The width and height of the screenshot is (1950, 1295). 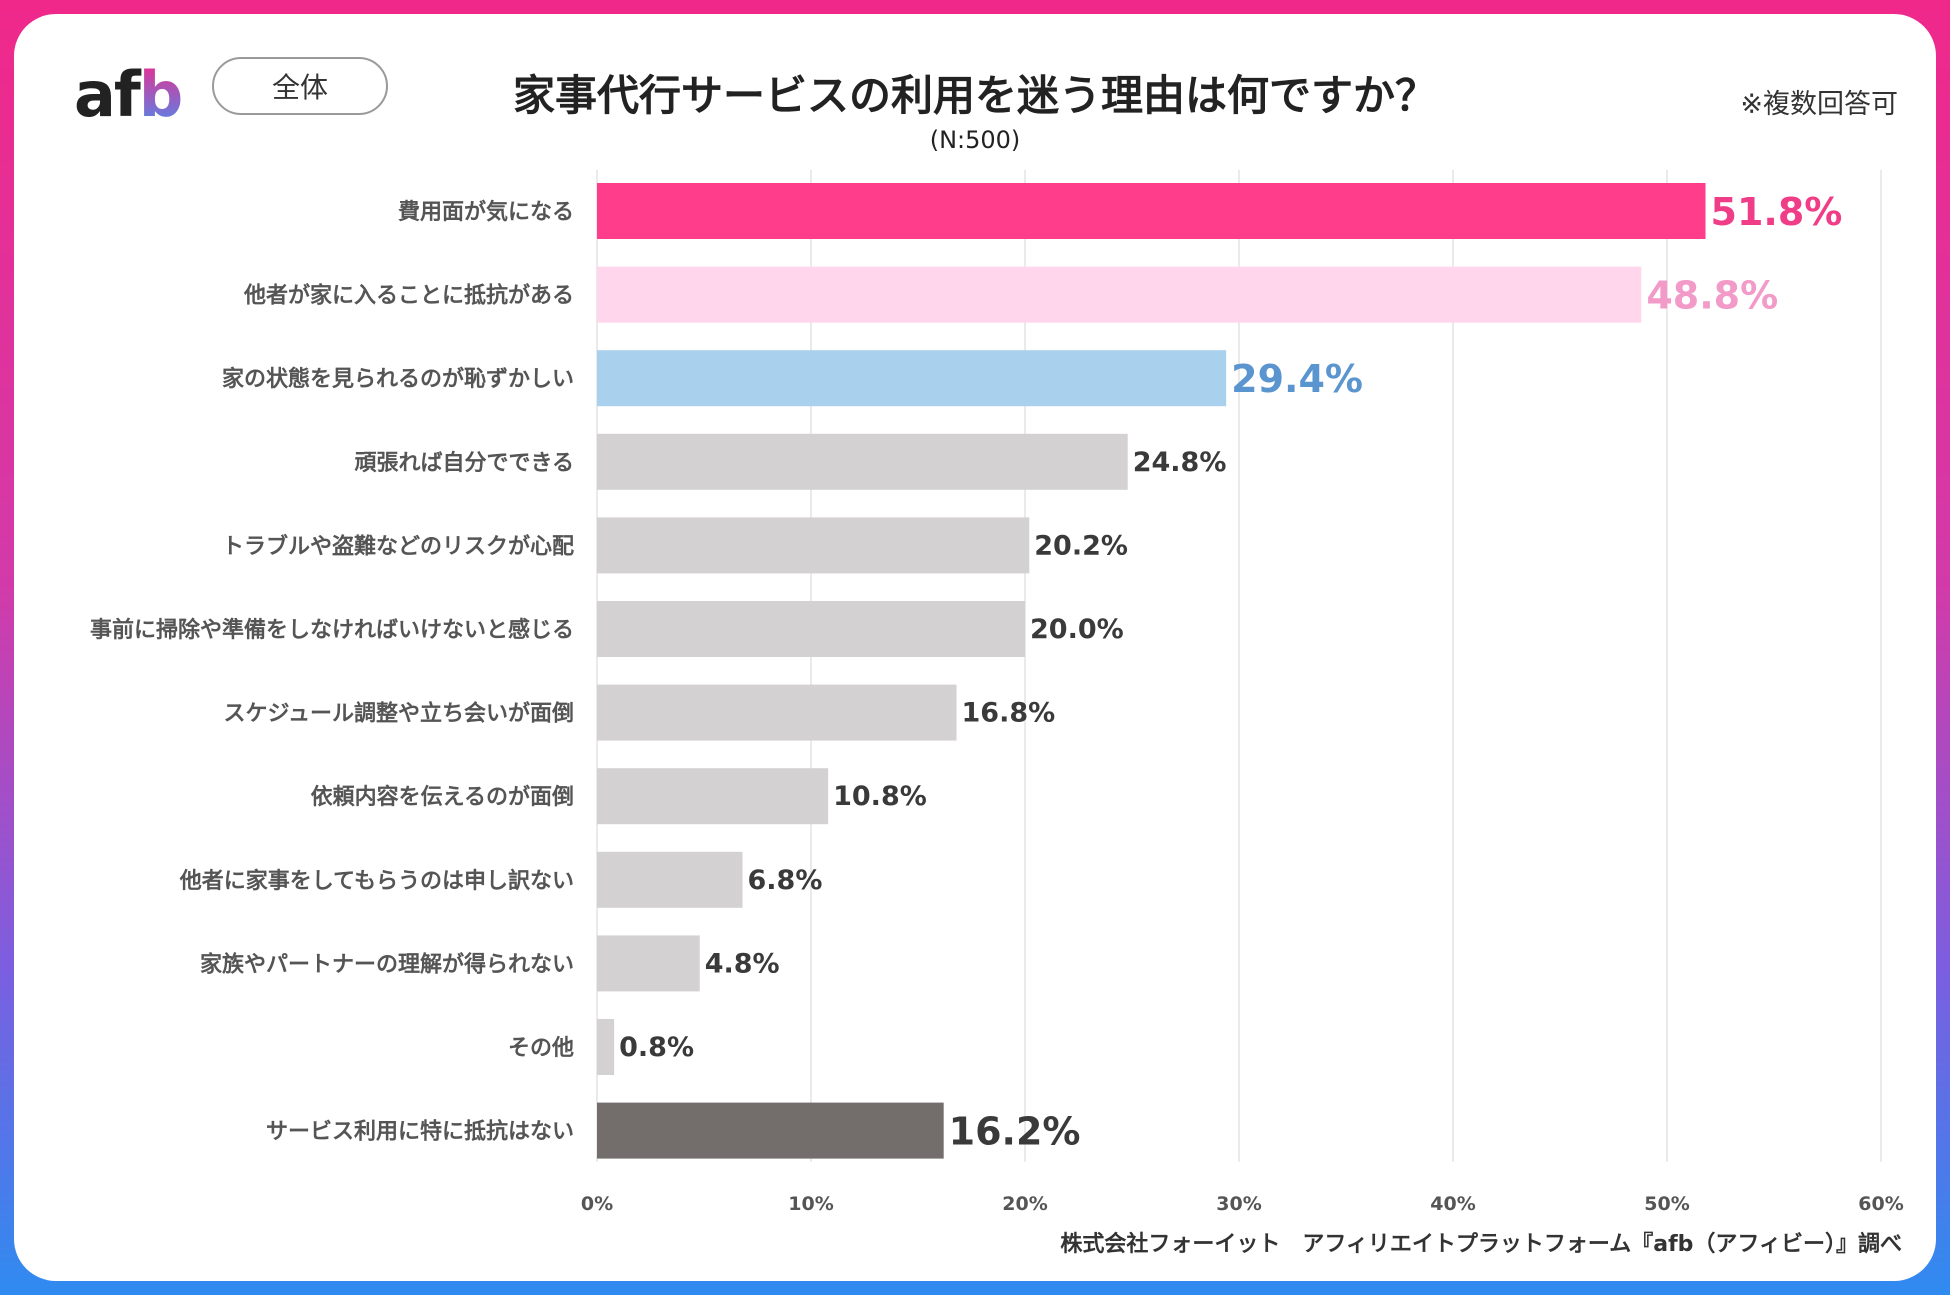 I want to click on category-label: 家の状態を見られるのが恥ずかしい, so click(x=398, y=379).